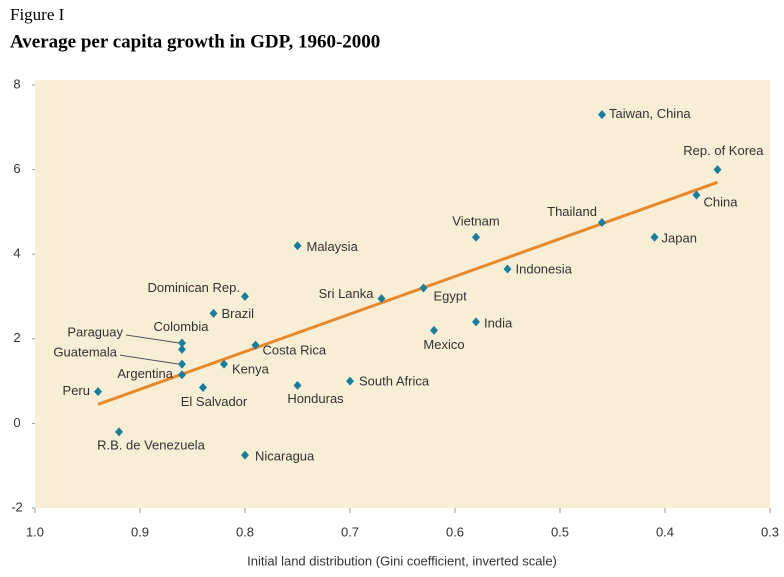 This screenshot has height=577, width=784. I want to click on y-tick-label: -2, so click(17, 506).